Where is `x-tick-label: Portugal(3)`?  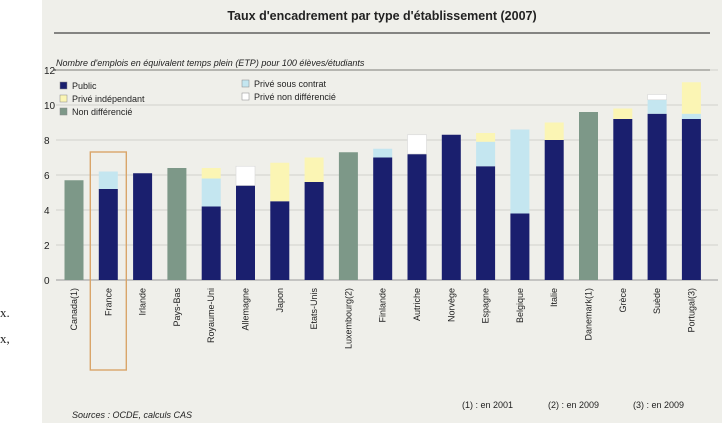
x-tick-label: Portugal(3) is located at coordinates (691, 310).